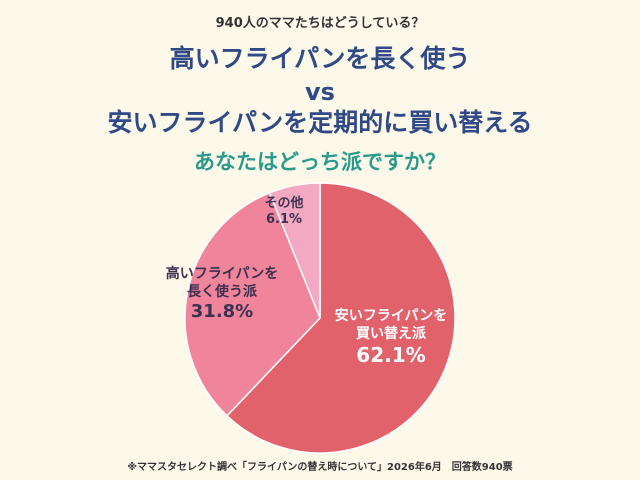 This screenshot has height=480, width=640. I want to click on slice-label-expensive: 高いフライパンを 長く使う派 31.8%, so click(222, 295).